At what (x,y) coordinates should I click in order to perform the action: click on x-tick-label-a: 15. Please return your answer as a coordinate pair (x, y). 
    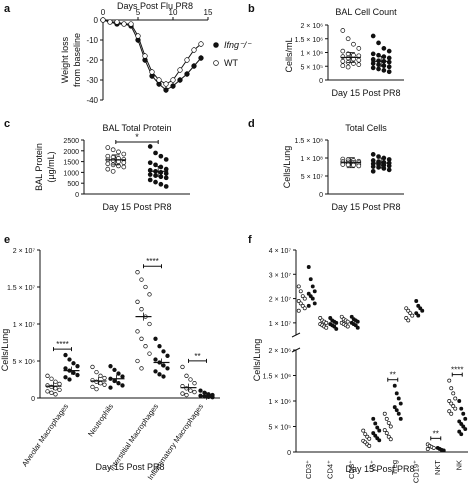
    Looking at the image, I should click on (208, 12).